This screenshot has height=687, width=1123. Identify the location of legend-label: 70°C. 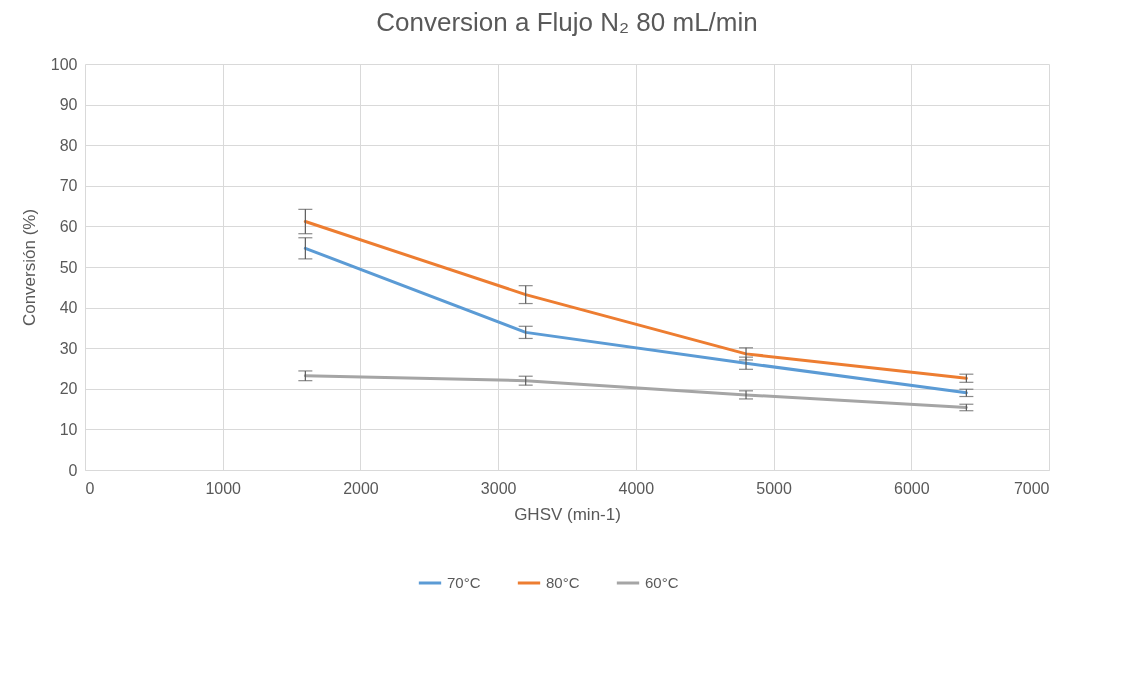
(464, 582).